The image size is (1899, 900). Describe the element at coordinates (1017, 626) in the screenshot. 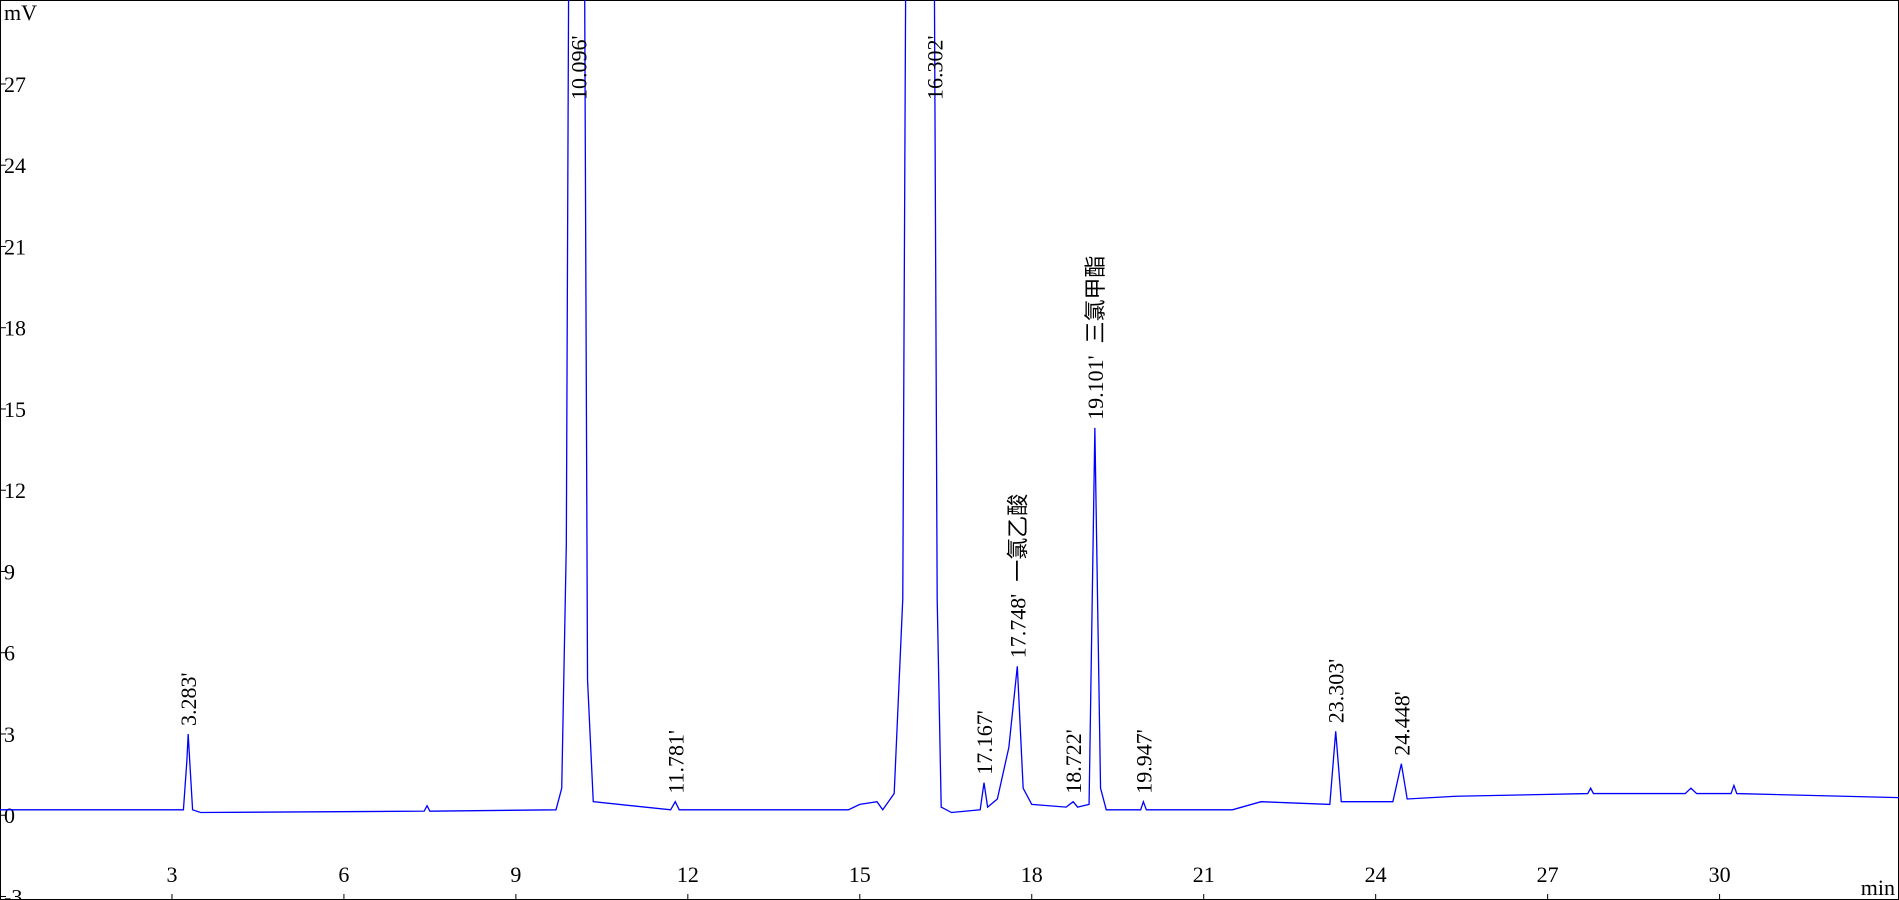

I see `peak-label: 17.748'` at that location.